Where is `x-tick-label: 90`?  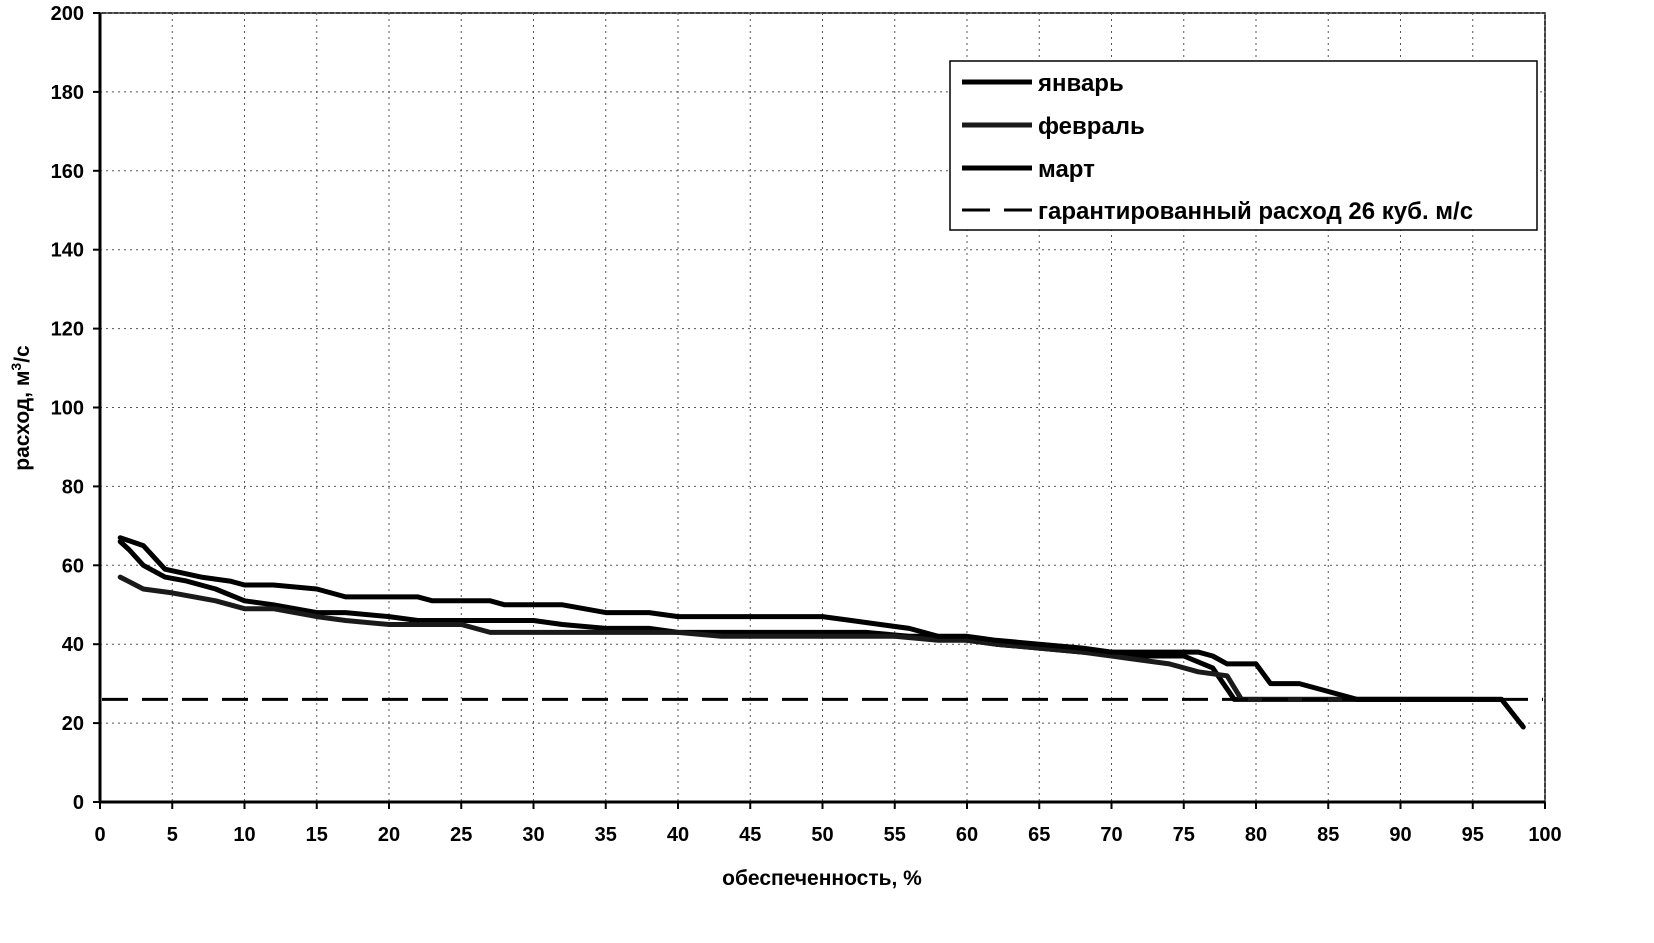 x-tick-label: 90 is located at coordinates (1400, 835).